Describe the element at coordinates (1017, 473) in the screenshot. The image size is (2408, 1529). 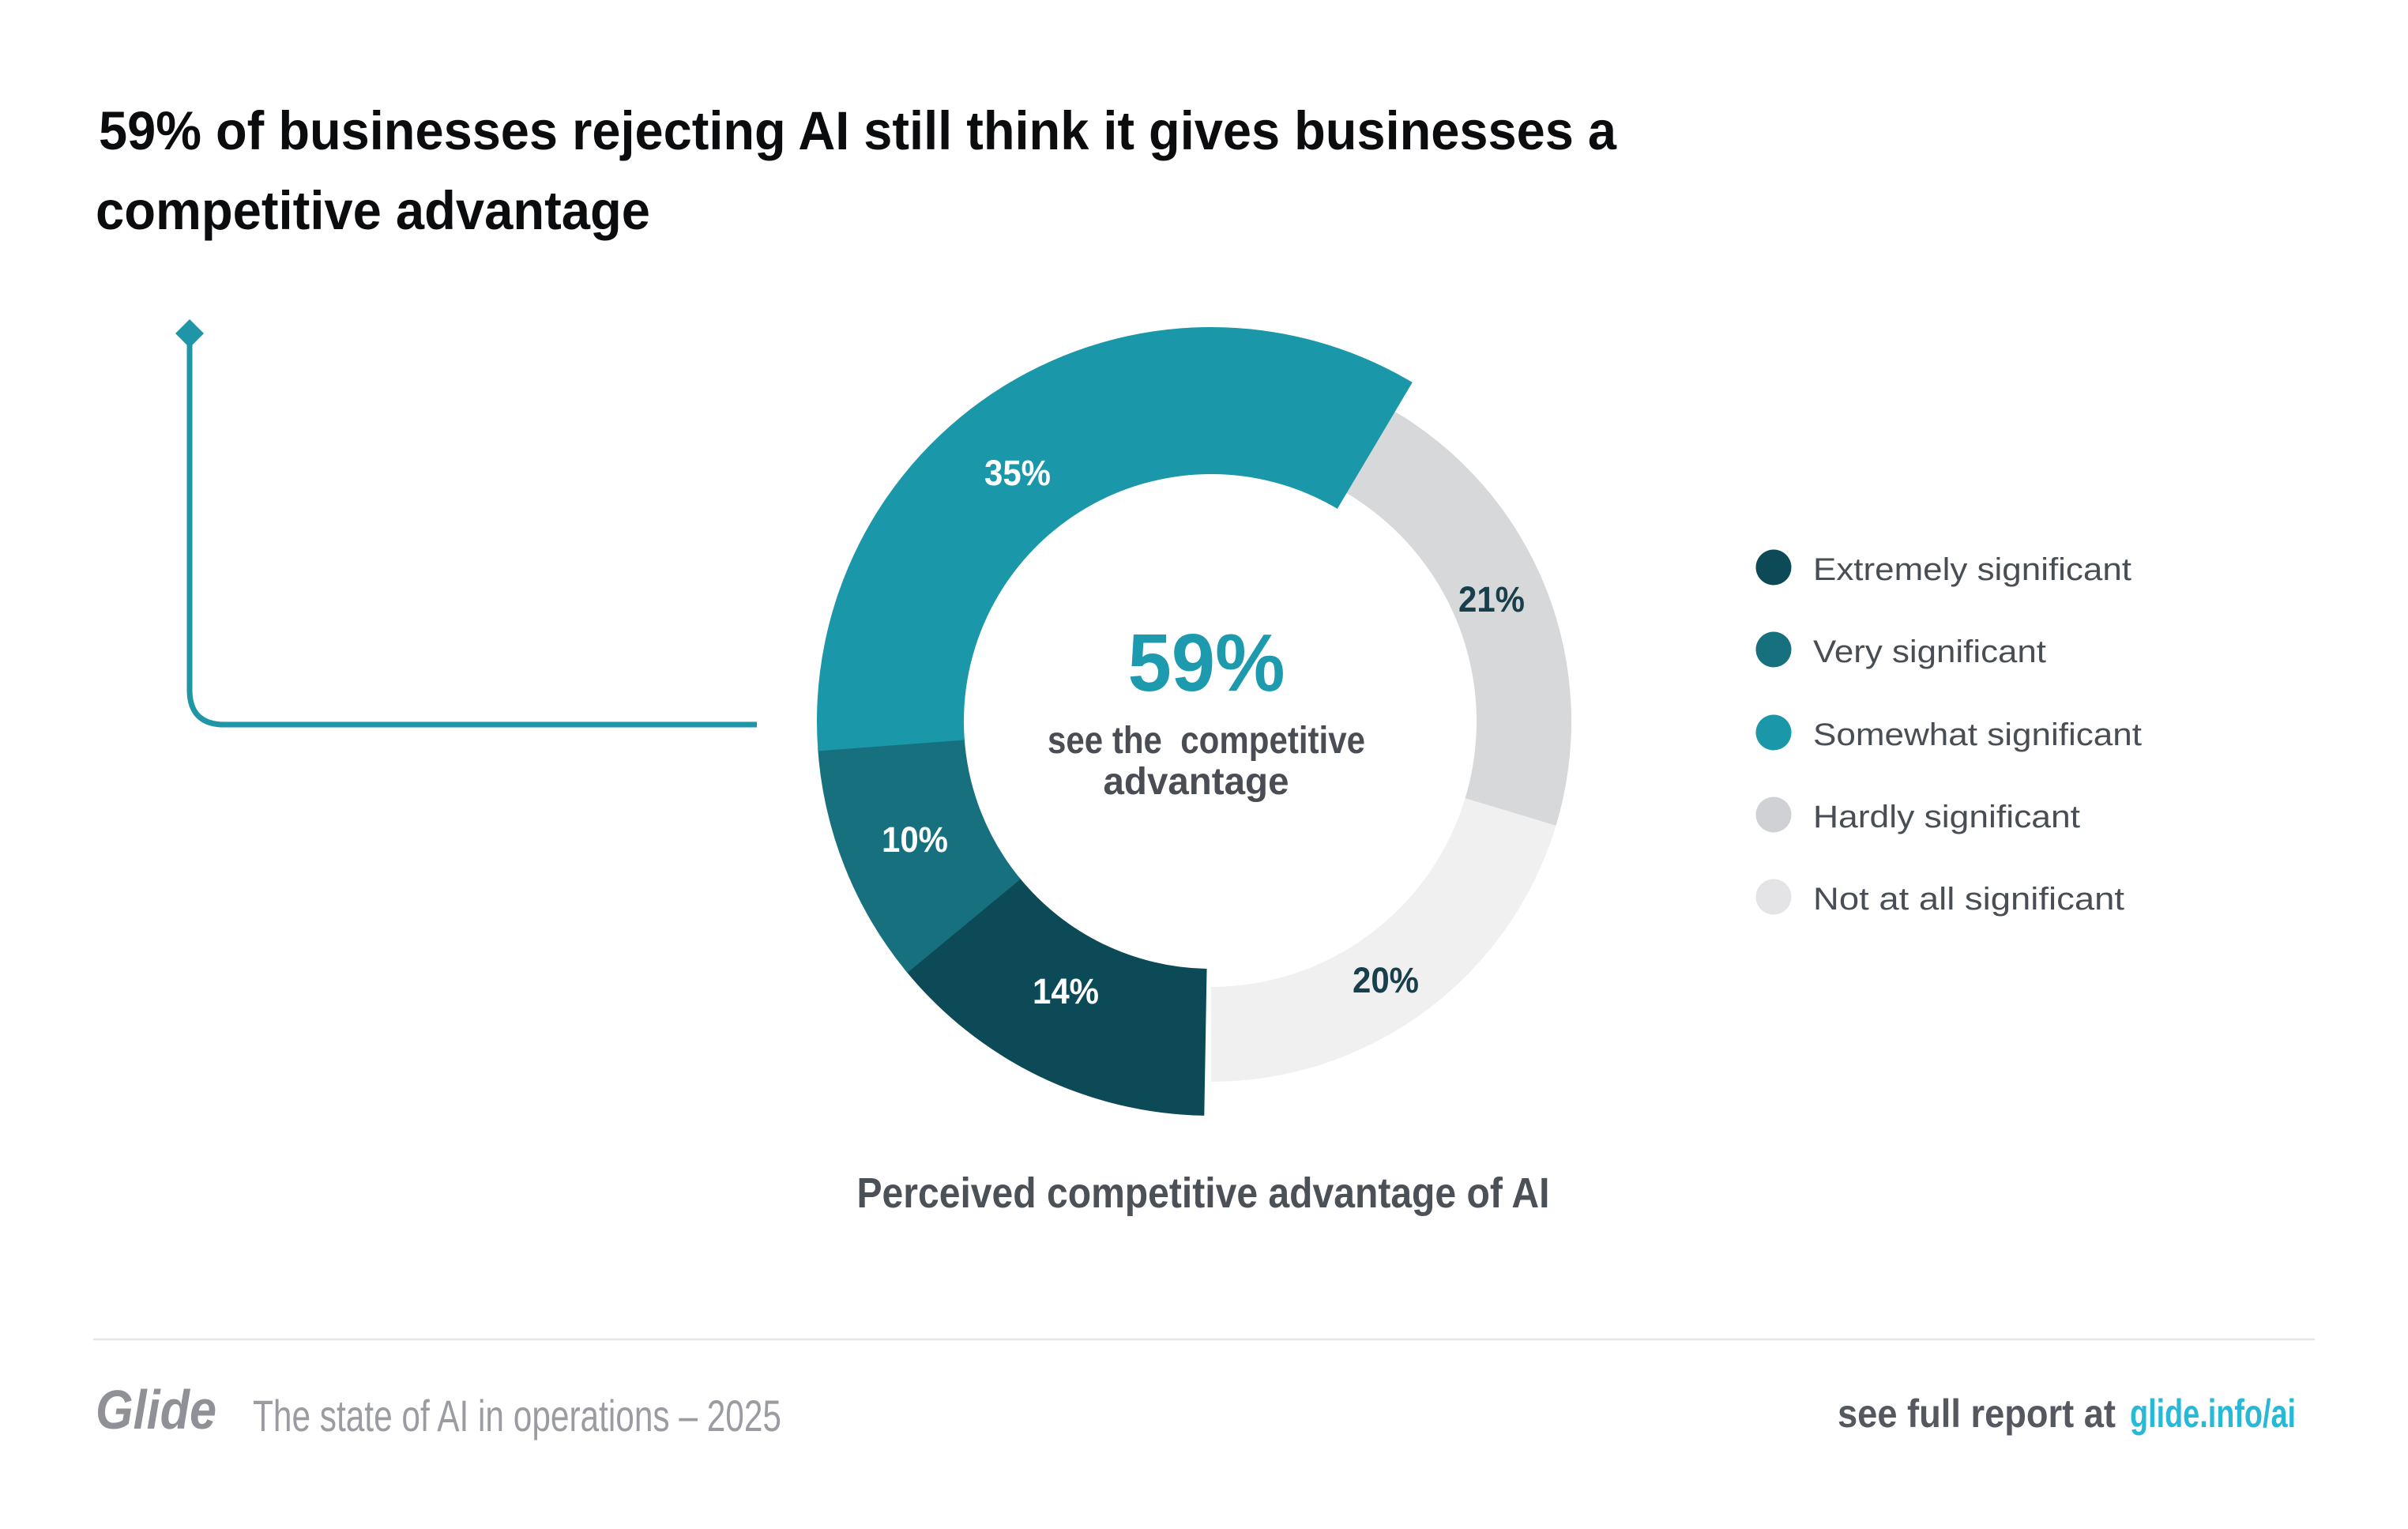
I see `svg-text: 35%` at that location.